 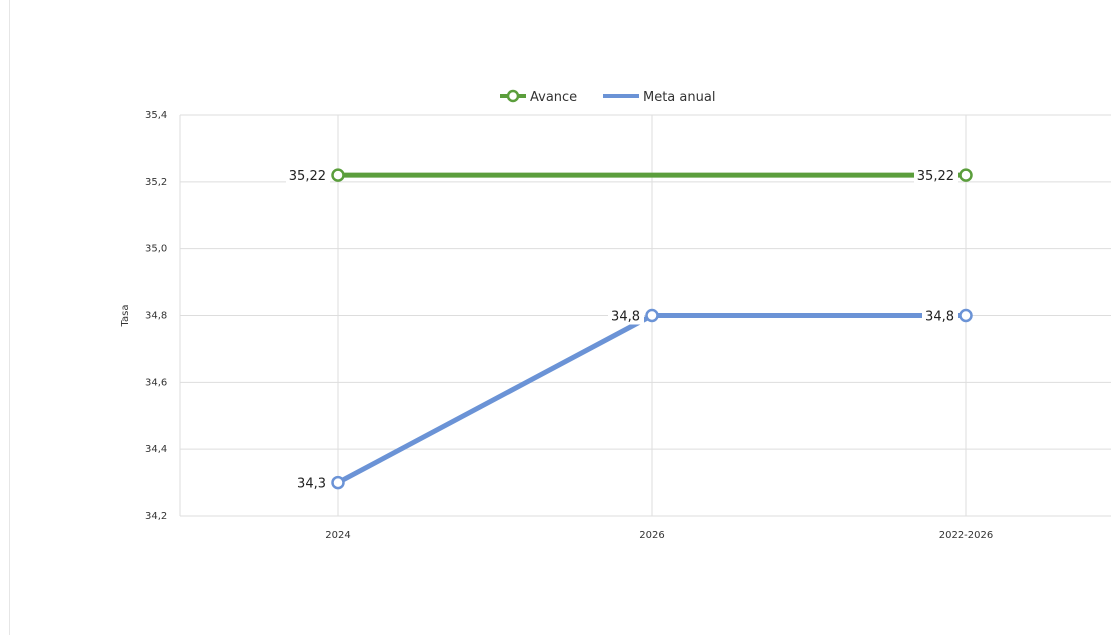 I want to click on legend: Avance Meta anual, so click(x=607, y=97).